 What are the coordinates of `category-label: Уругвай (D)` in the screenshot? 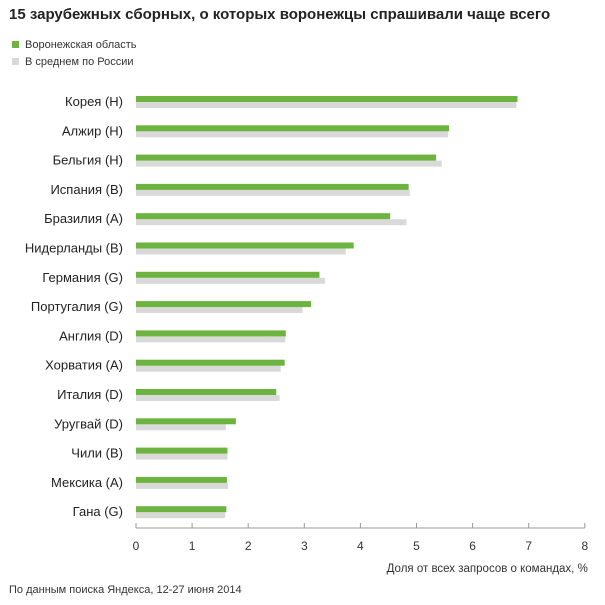 It's located at (88, 423).